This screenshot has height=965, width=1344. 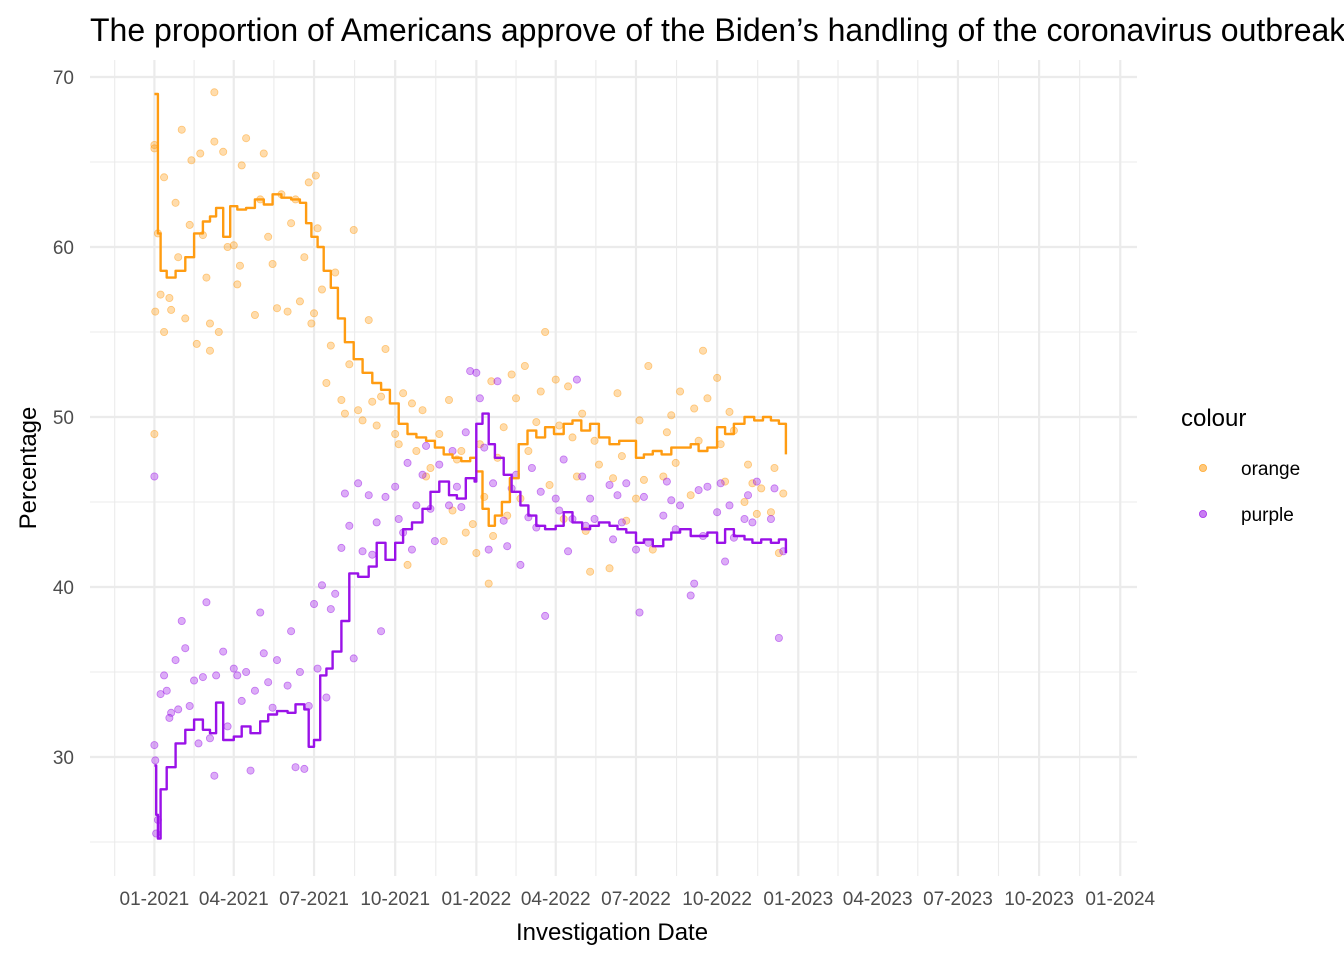 I want to click on x-tick-label: 04-2023, so click(x=878, y=899).